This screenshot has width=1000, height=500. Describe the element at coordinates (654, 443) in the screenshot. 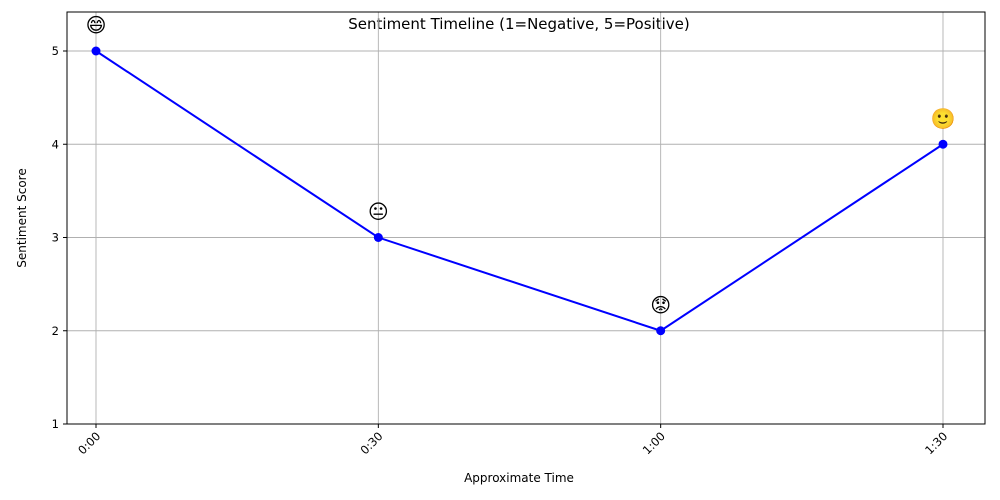

I see `x-tick-label: 1:00` at that location.